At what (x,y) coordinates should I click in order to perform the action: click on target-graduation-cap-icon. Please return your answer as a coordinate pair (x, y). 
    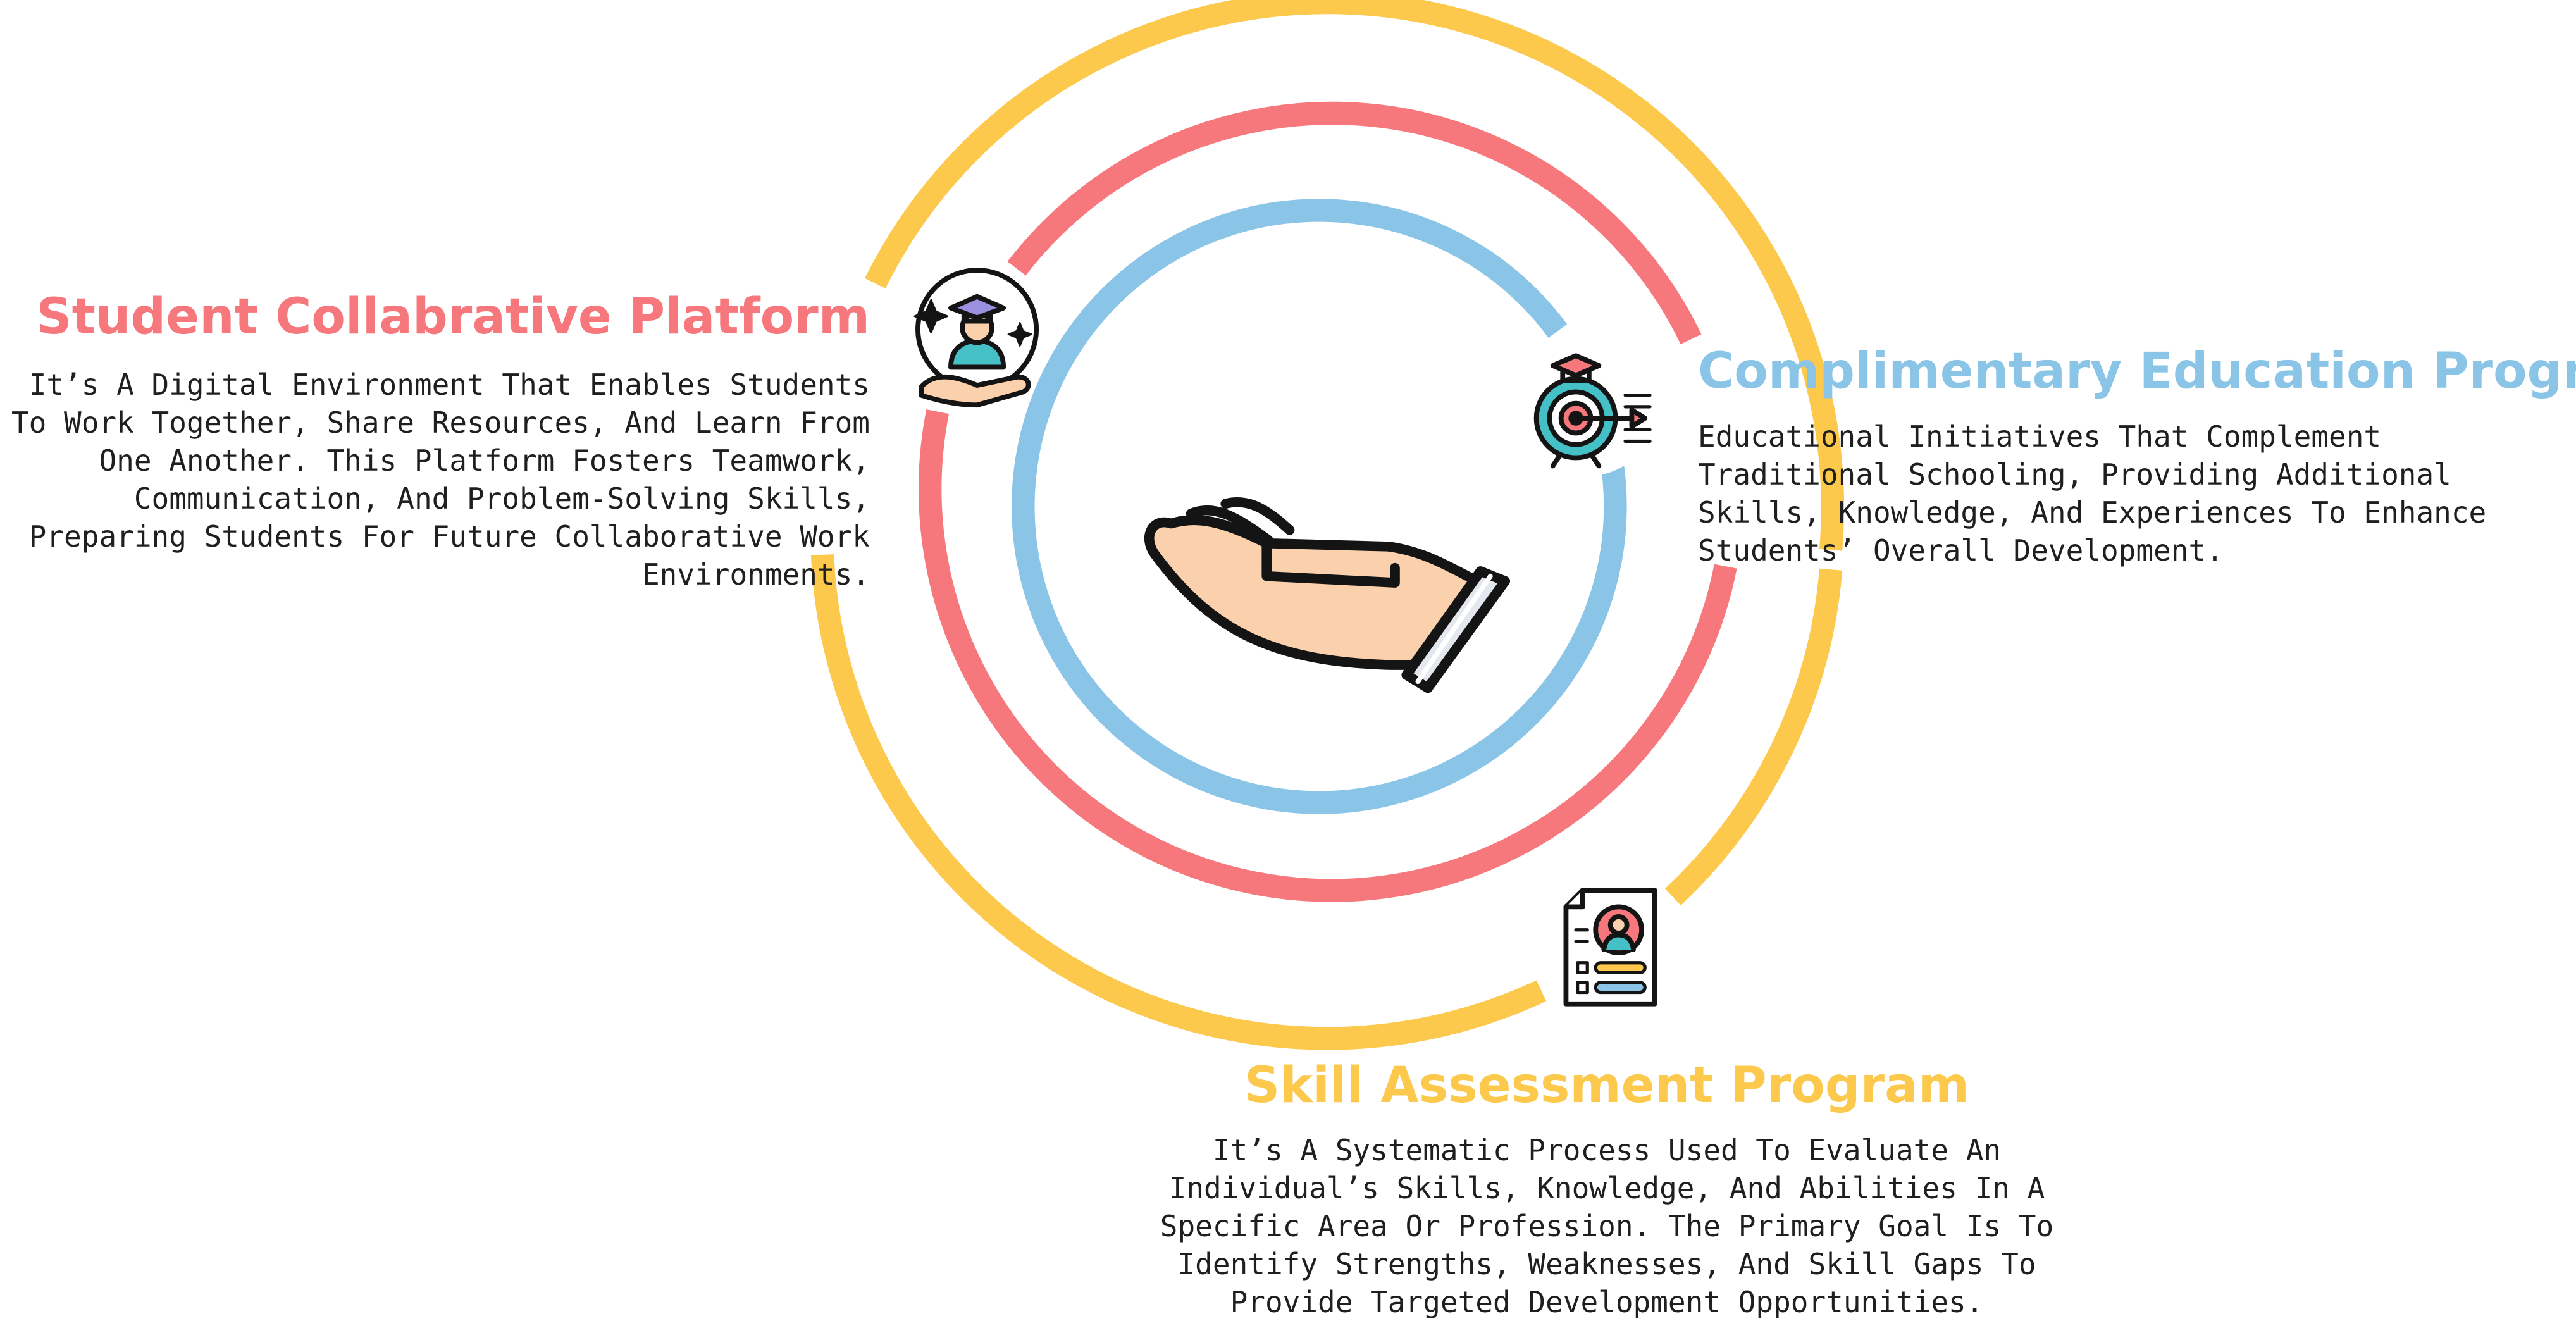
    Looking at the image, I should click on (1592, 411).